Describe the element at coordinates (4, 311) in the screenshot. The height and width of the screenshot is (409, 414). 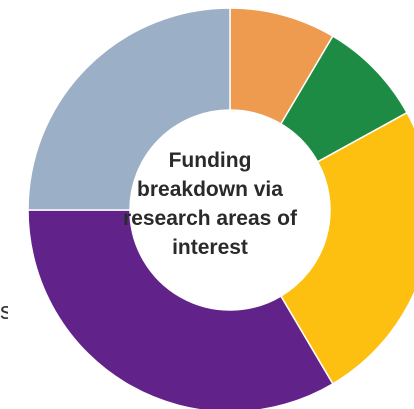
I see `cropped-label-text: s` at that location.